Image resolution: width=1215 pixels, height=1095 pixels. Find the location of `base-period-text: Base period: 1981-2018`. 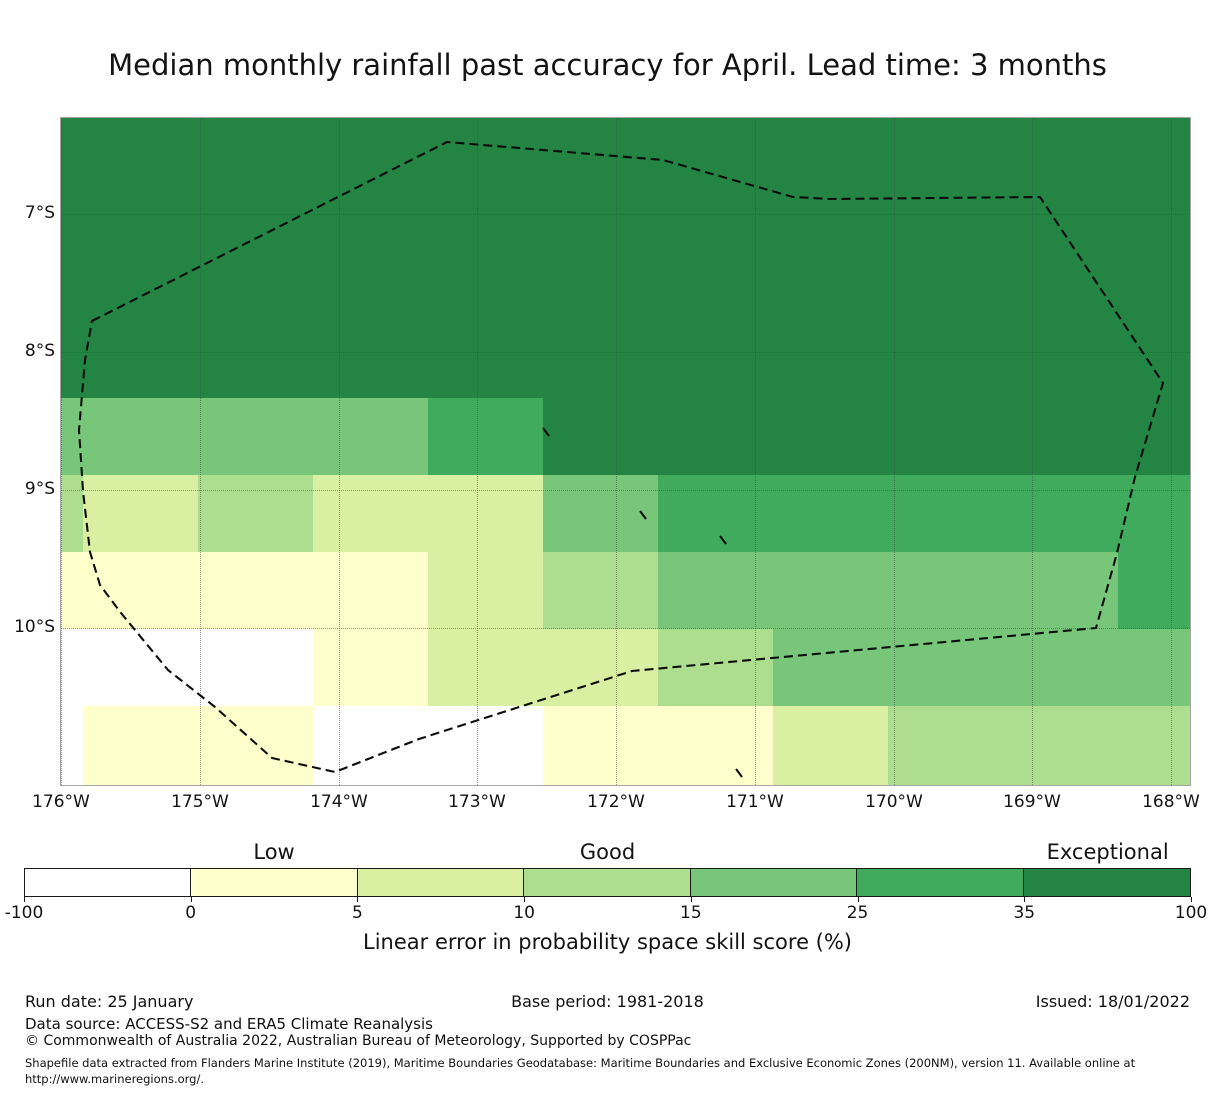

base-period-text: Base period: 1981-2018 is located at coordinates (607, 1001).